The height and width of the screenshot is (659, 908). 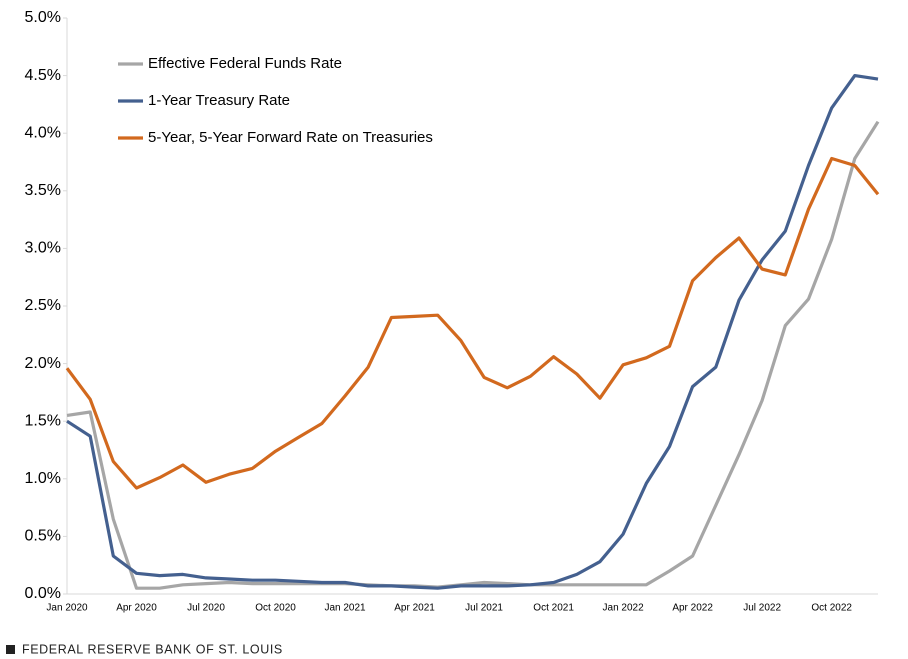 What do you see at coordinates (10, 649) in the screenshot?
I see `source-marker` at bounding box center [10, 649].